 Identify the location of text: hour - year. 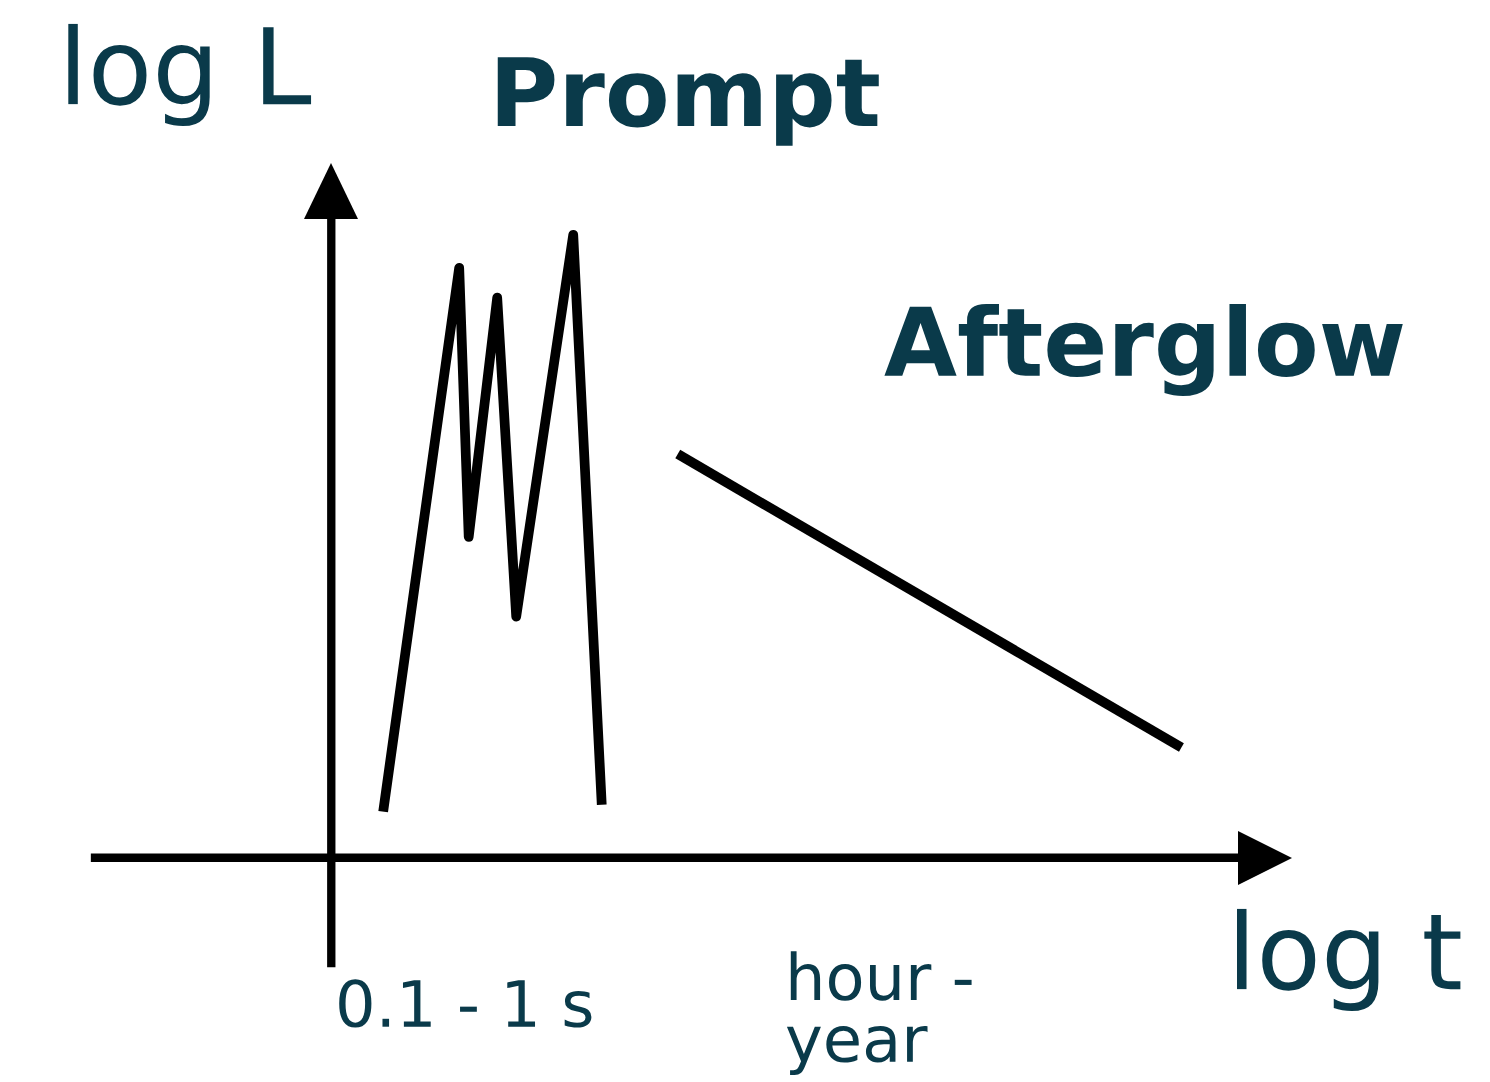
(879, 1013).